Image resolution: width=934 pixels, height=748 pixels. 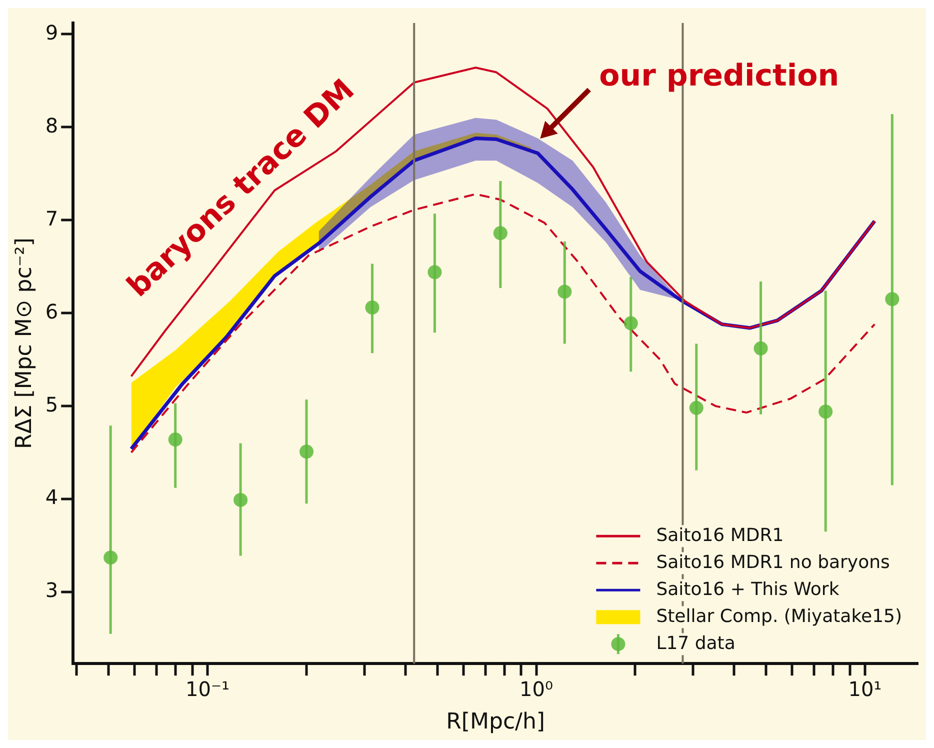 What do you see at coordinates (51, 32) in the screenshot?
I see `y-tick-label: 9` at bounding box center [51, 32].